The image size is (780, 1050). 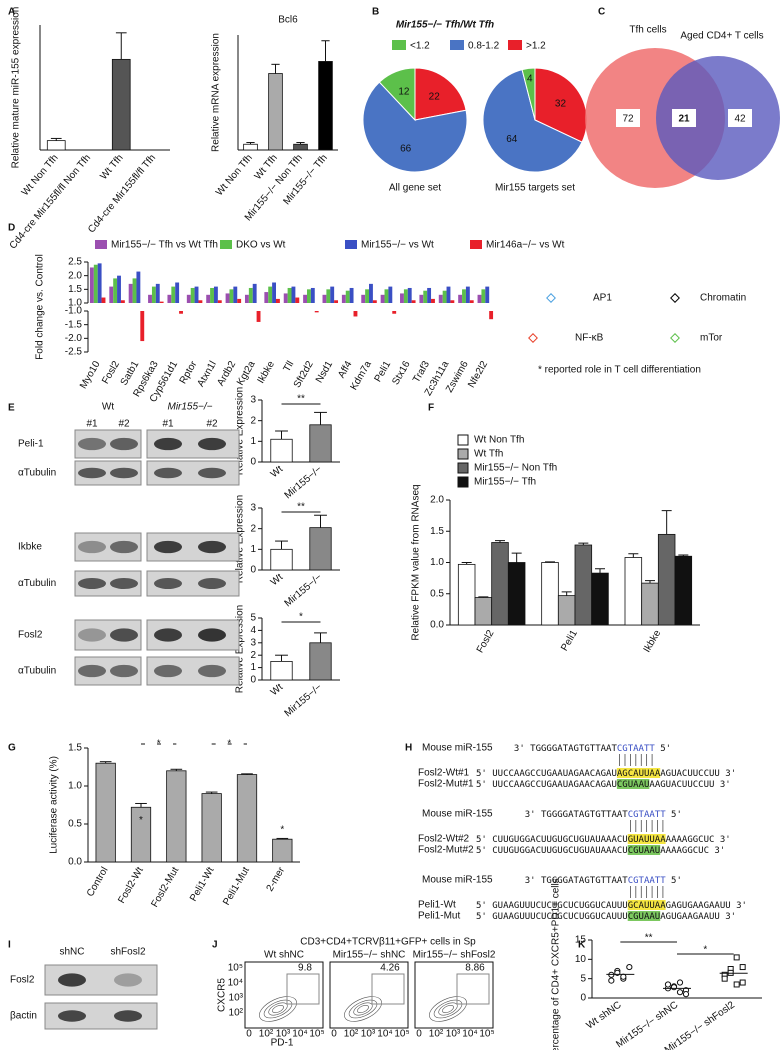 What do you see at coordinates (168, 424) in the screenshot?
I see `lane-label: #1` at bounding box center [168, 424].